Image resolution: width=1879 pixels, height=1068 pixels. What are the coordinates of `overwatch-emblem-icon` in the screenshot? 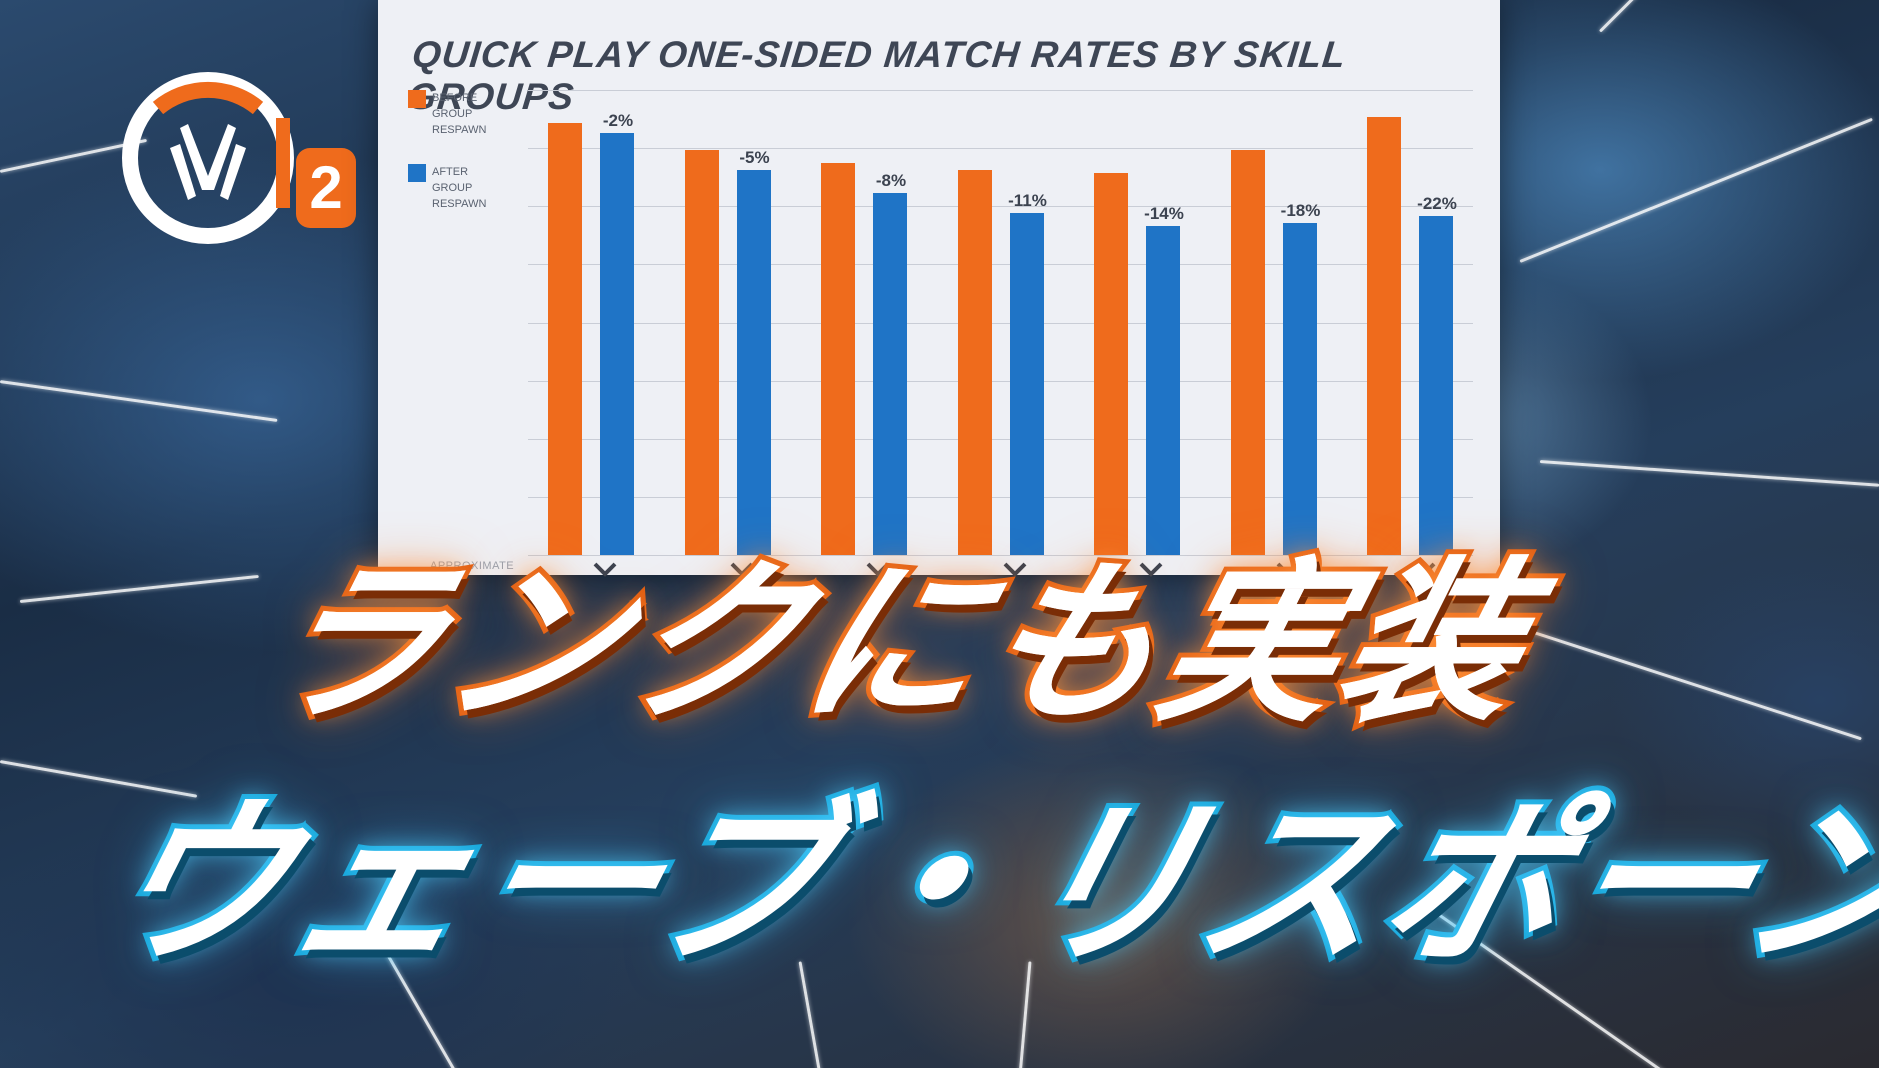 It's located at (208, 158).